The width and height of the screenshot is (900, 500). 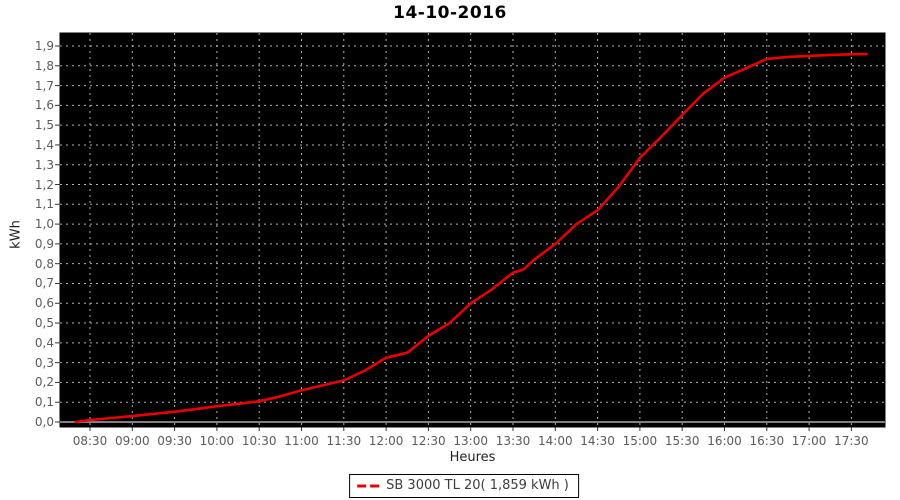 I want to click on y-tick-label: 0,8, so click(x=44, y=263).